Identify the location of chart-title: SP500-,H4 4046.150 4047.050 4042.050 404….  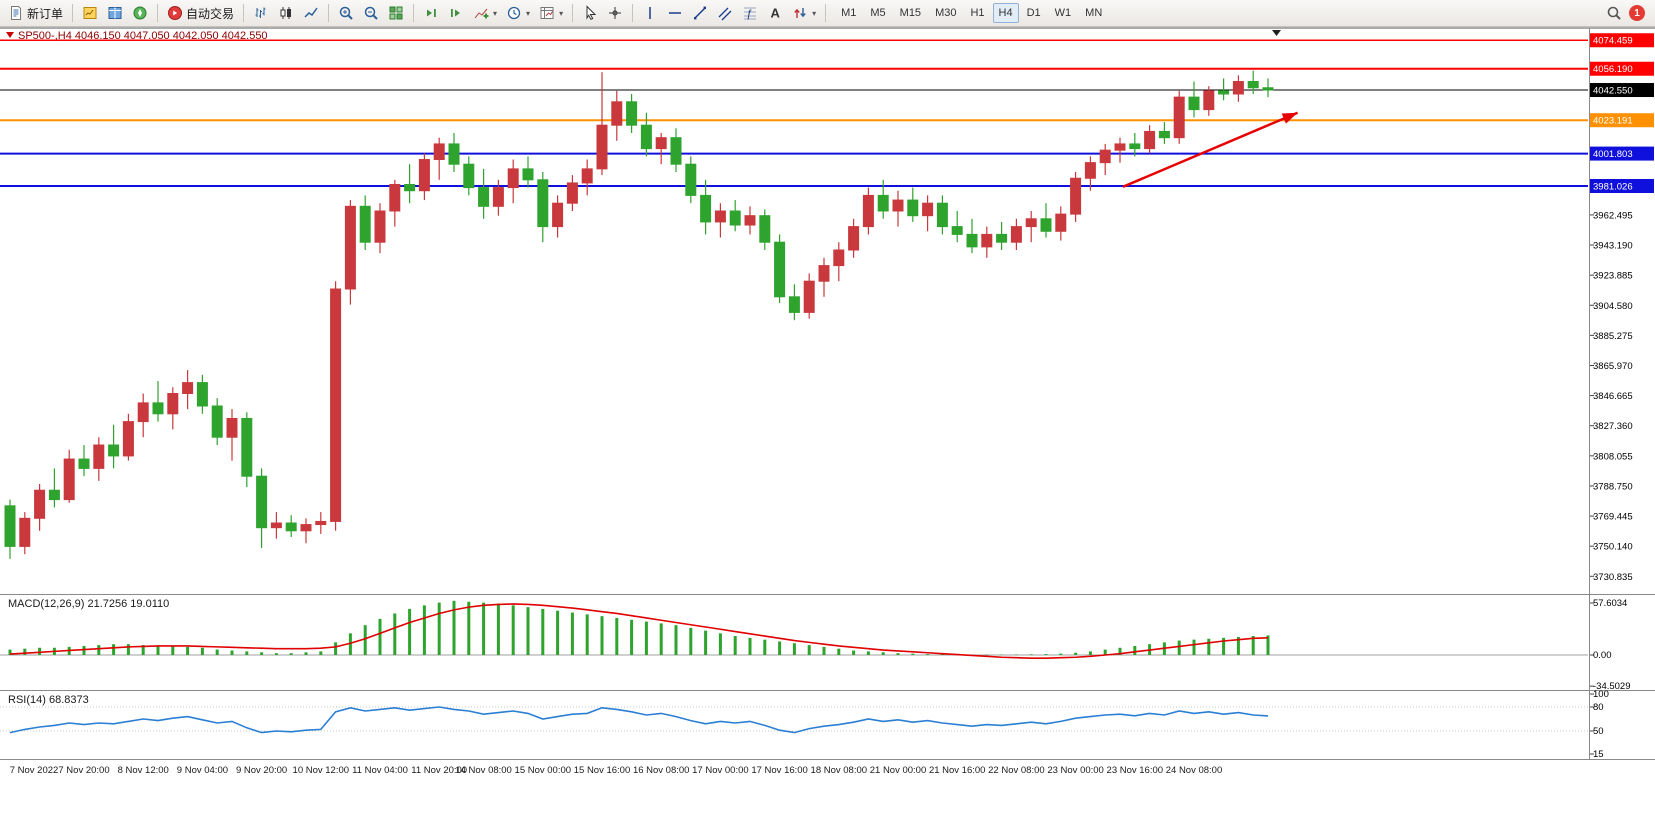
(143, 36).